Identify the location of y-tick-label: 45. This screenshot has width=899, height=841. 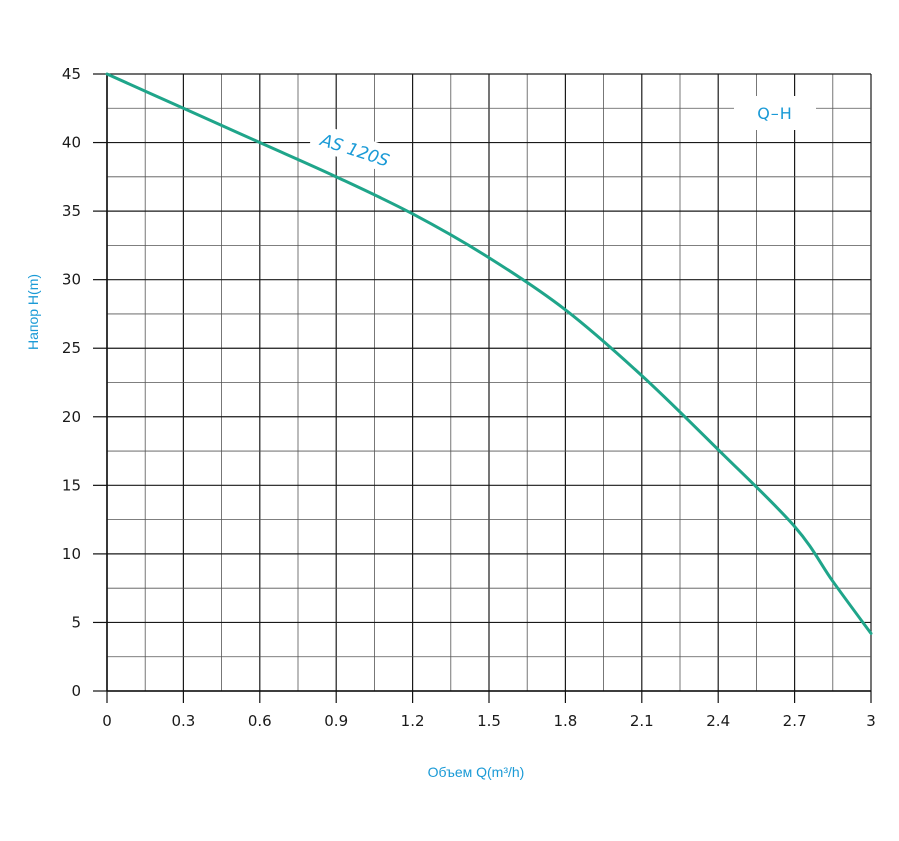
(71, 74).